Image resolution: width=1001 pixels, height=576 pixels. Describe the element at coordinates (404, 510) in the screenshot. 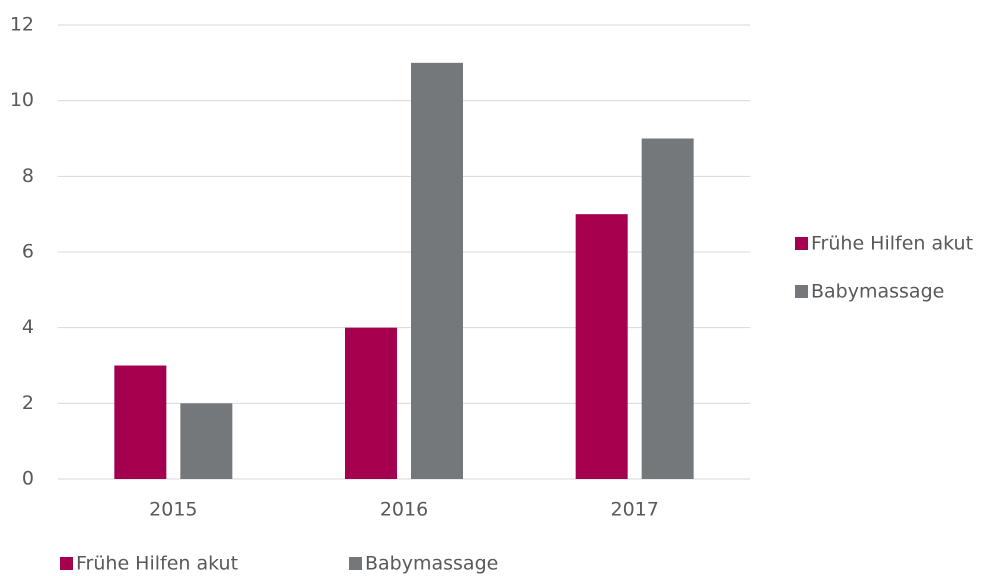

I see `x-tick-label: 2016` at that location.